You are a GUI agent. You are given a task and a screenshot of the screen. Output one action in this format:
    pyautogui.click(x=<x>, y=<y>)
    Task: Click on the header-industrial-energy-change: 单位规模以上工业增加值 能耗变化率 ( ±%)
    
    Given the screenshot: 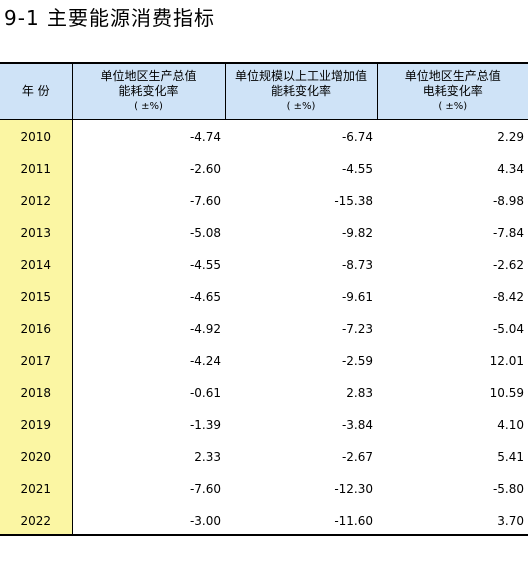 What is the action you would take?
    pyautogui.click(x=300, y=91)
    